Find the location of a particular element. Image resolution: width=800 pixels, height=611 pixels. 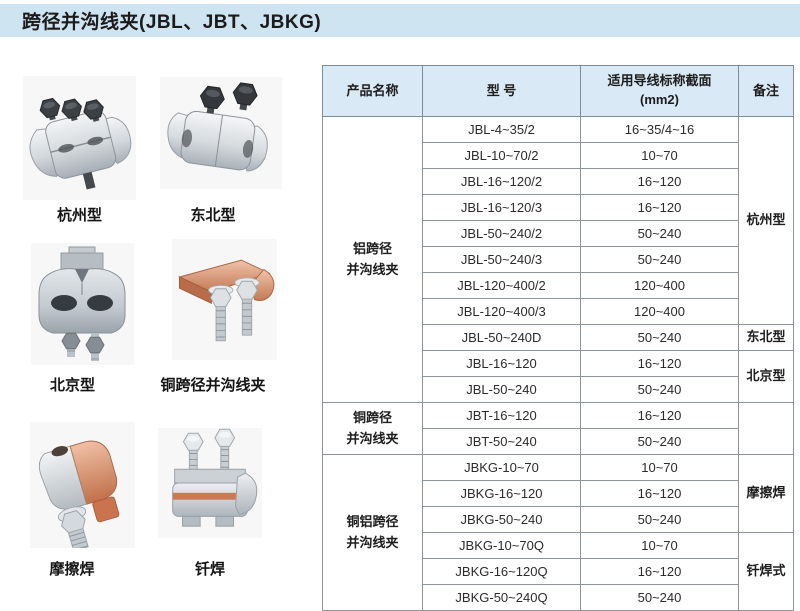

model-cell: JBT-50~240 is located at coordinates (501, 441).